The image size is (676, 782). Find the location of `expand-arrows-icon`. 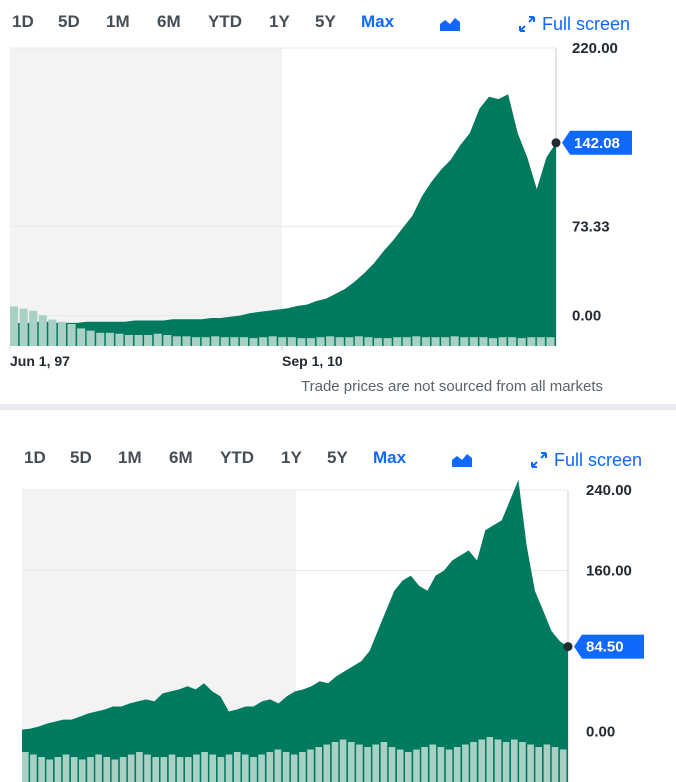

expand-arrows-icon is located at coordinates (542, 460).